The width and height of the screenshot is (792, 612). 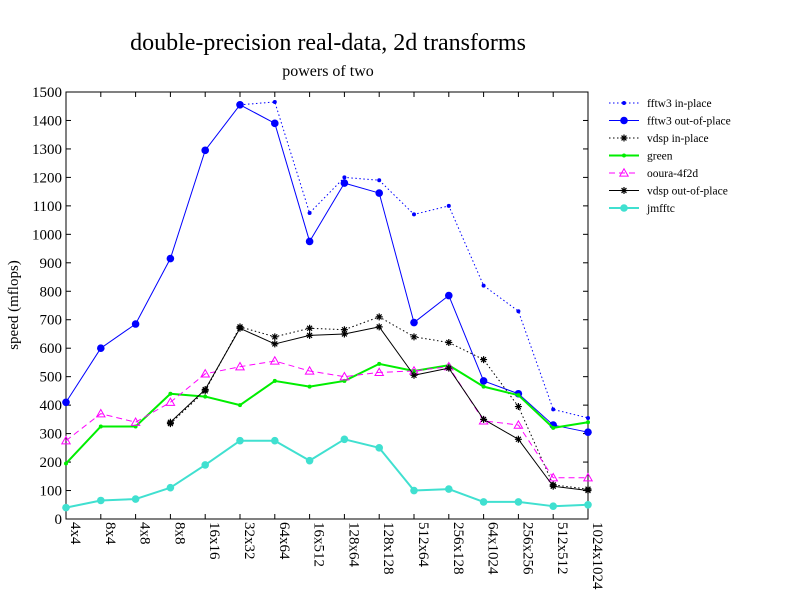 I want to click on legend-item: fftw3 in-place, so click(x=660, y=104).